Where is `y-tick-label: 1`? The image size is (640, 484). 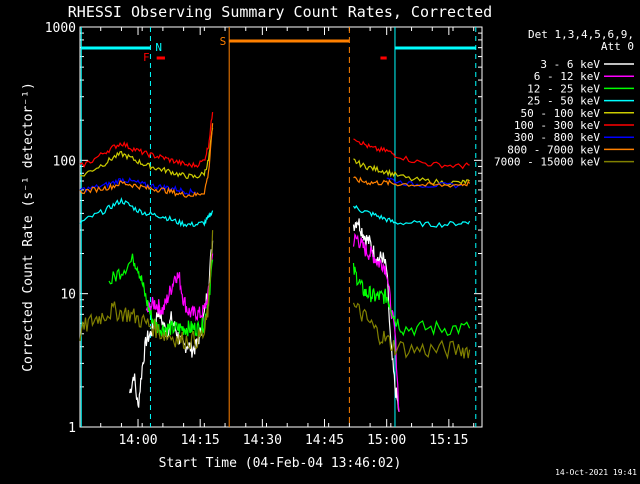 y-tick-label: 1 is located at coordinates (72, 428).